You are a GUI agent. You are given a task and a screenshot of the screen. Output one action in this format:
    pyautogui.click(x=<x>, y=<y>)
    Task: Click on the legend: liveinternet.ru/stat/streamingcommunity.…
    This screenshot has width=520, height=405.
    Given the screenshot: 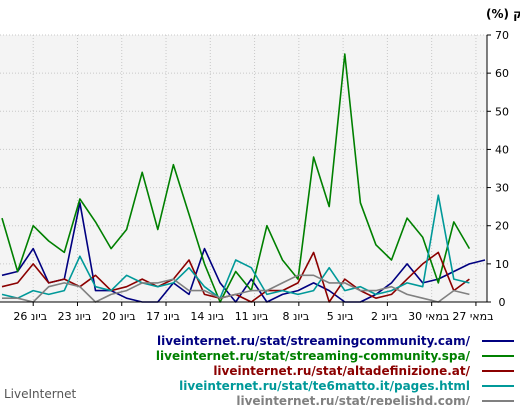 What is the action you would take?
    pyautogui.click(x=335, y=369)
    